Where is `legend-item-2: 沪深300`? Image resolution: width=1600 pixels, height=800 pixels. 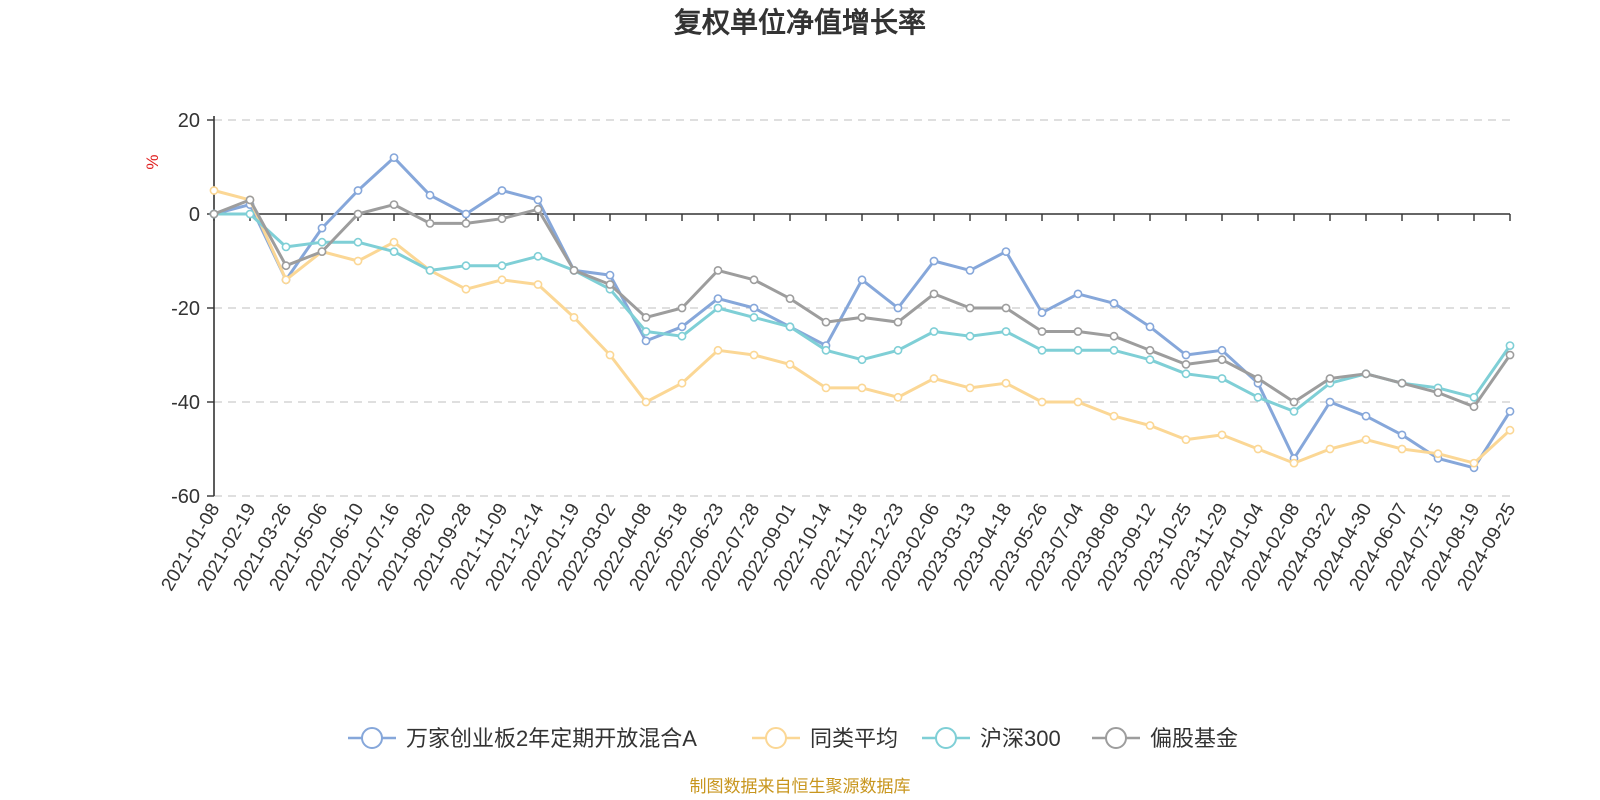
legend-item-2: 沪深300 is located at coordinates (991, 738).